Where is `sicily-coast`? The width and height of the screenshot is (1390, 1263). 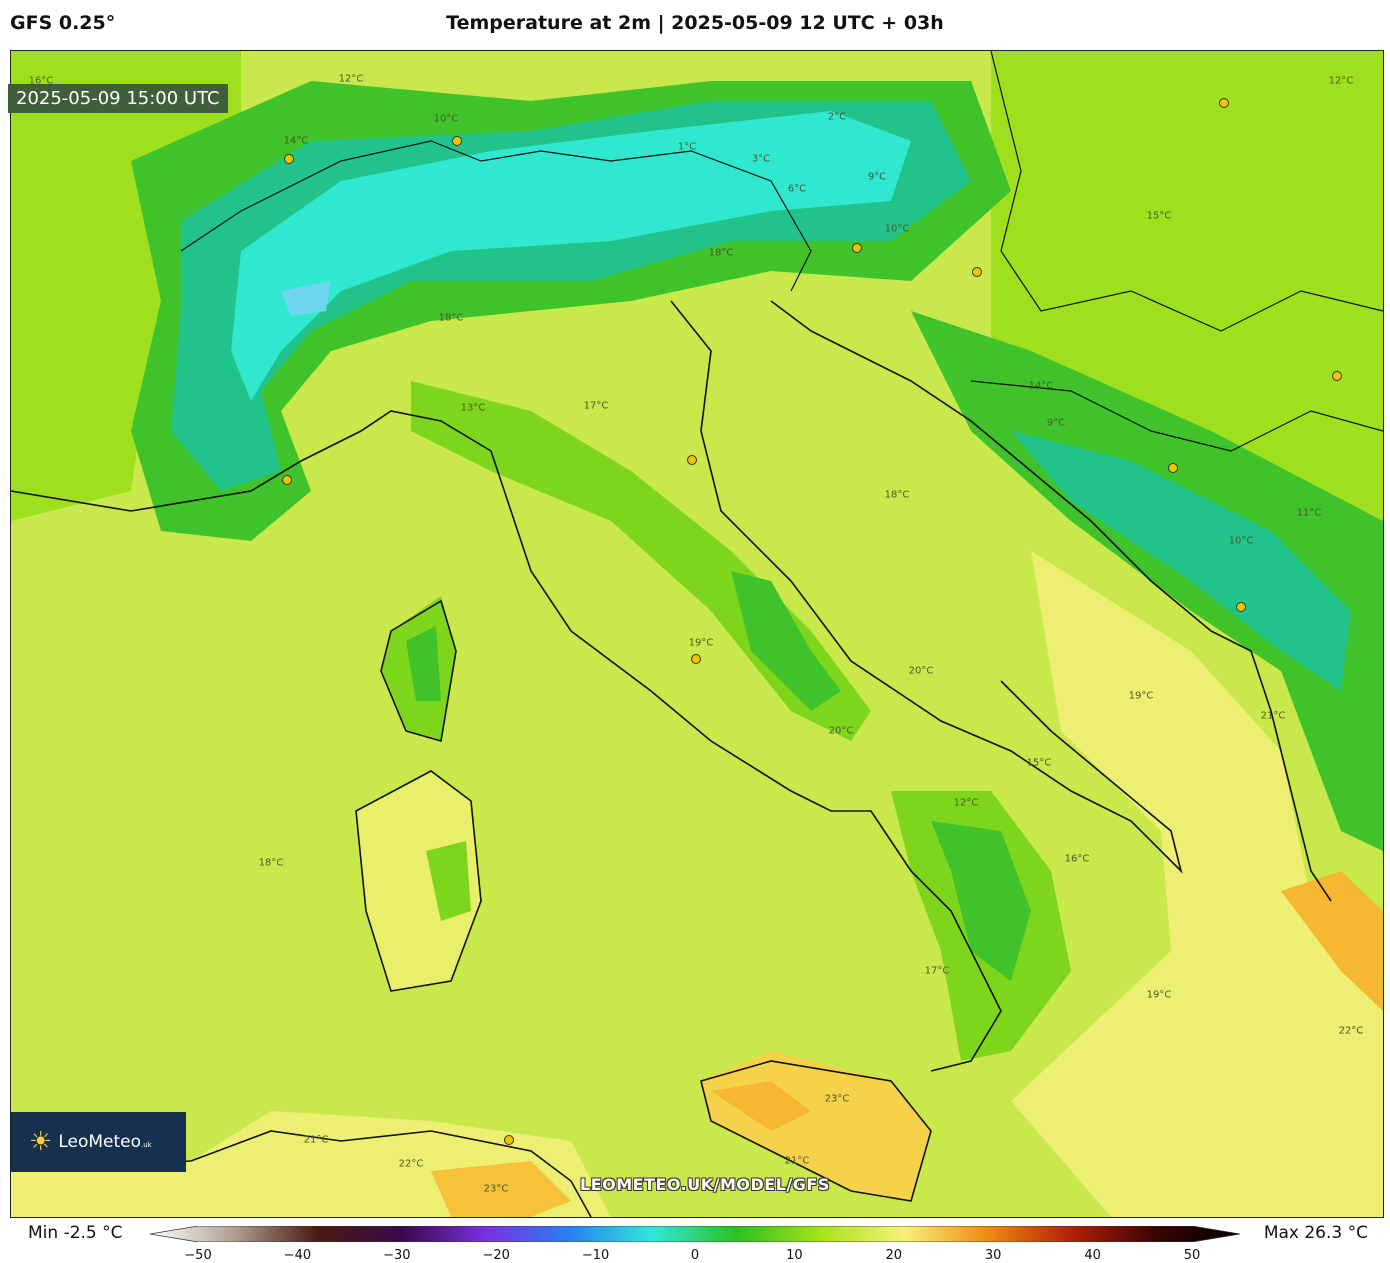
sicily-coast is located at coordinates (816, 1131).